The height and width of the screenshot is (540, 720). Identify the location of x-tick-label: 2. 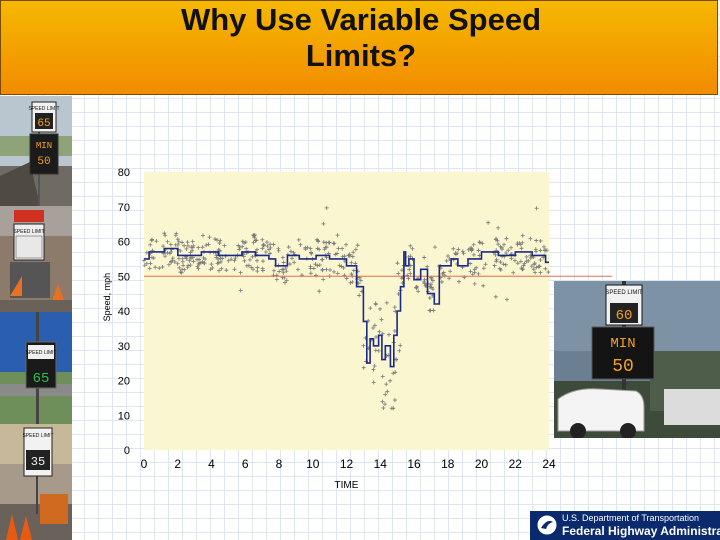
(177, 464).